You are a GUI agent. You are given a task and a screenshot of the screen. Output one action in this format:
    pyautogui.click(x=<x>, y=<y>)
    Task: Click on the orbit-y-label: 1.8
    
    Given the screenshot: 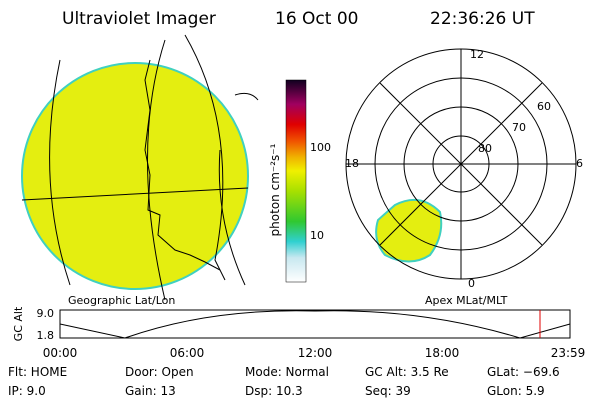 What is the action you would take?
    pyautogui.click(x=46, y=335)
    